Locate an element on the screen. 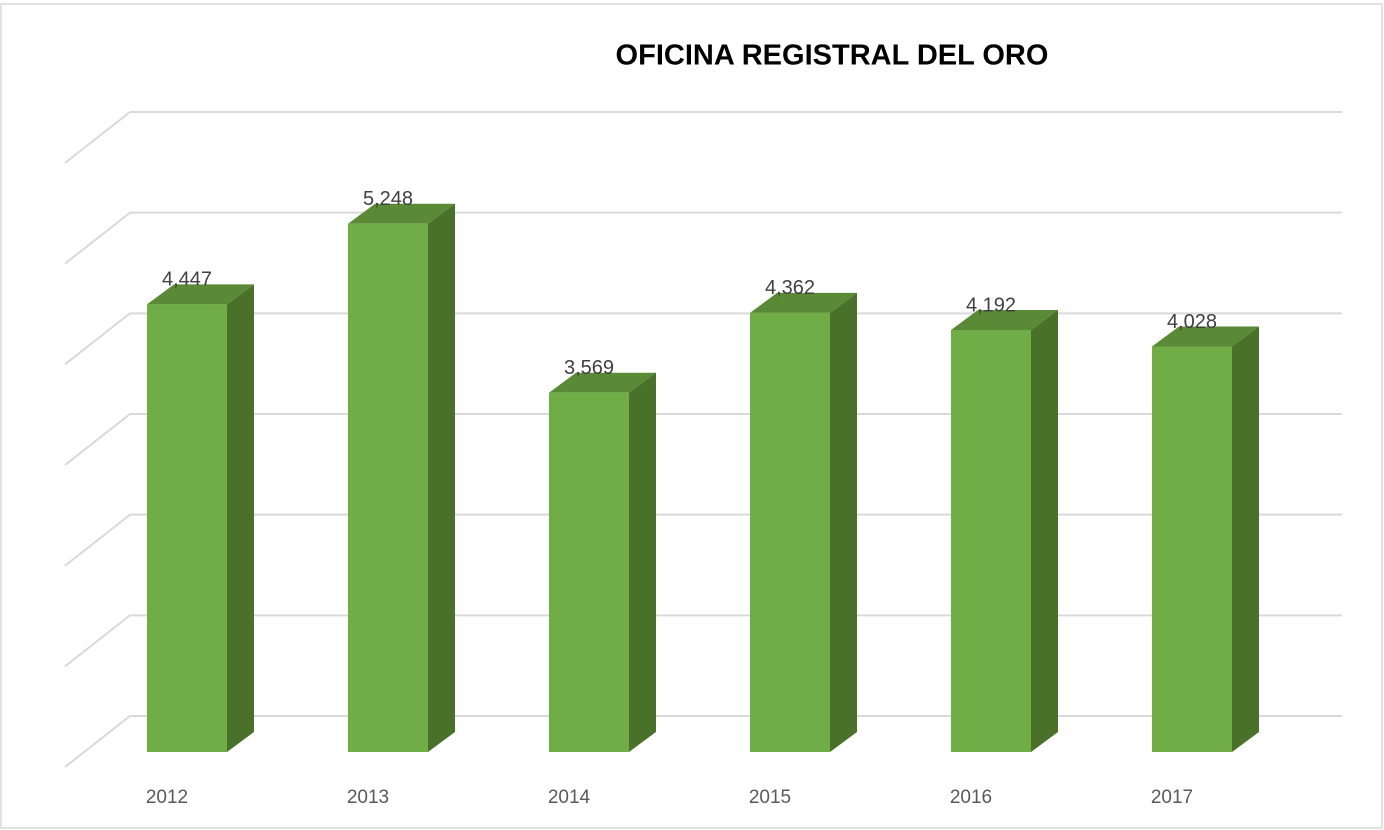 Image resolution: width=1384 pixels, height=830 pixels. x-tick-label: 2015 is located at coordinates (770, 797).